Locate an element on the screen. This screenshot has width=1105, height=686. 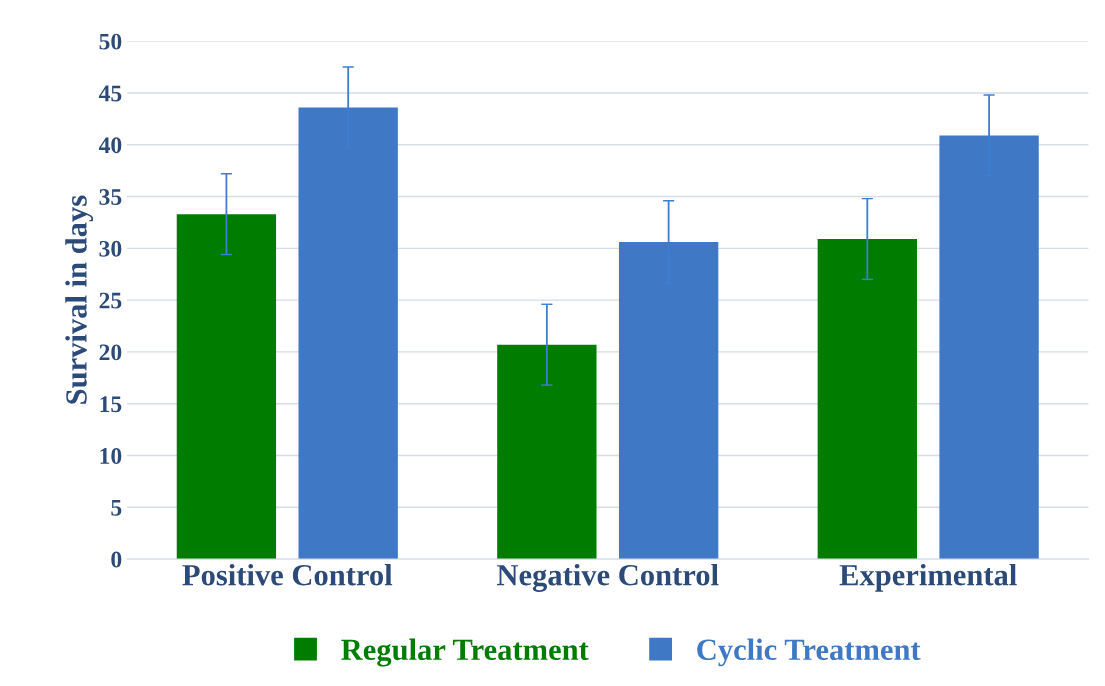
legend-label: Cyclic Treatment is located at coordinates (809, 652).